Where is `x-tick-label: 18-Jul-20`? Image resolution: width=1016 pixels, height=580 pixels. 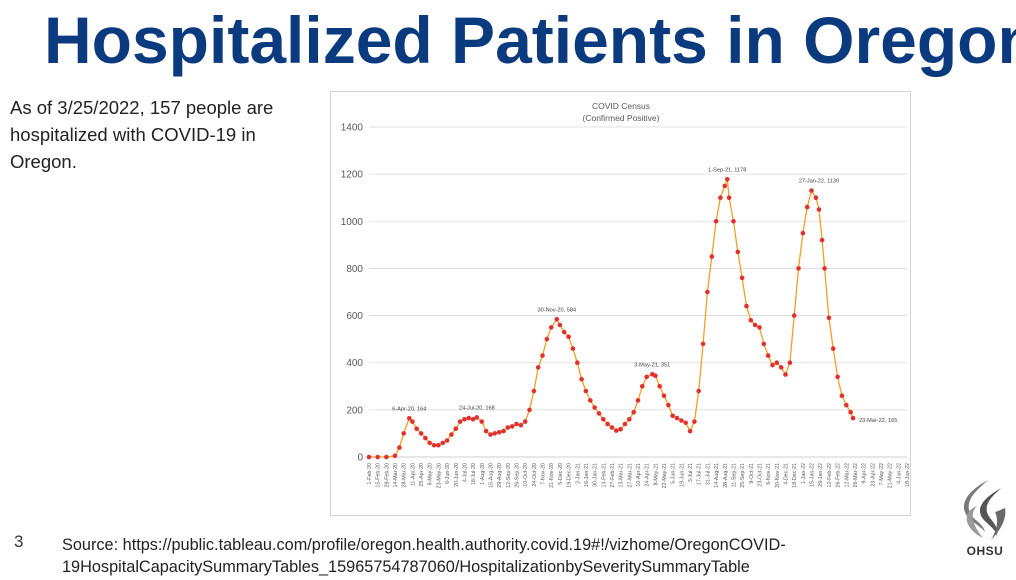
x-tick-label: 18-Jul-20 is located at coordinates (474, 474).